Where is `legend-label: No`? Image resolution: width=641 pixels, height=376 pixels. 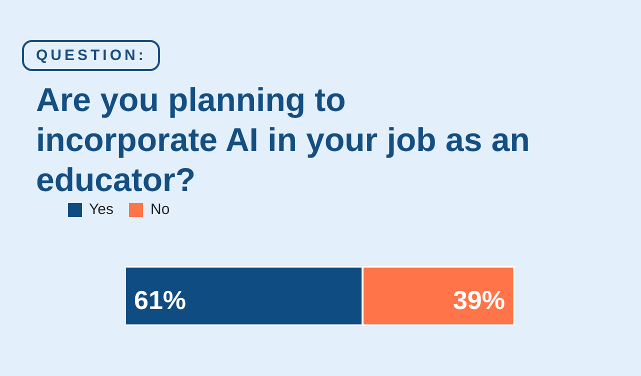 legend-label: No is located at coordinates (160, 209).